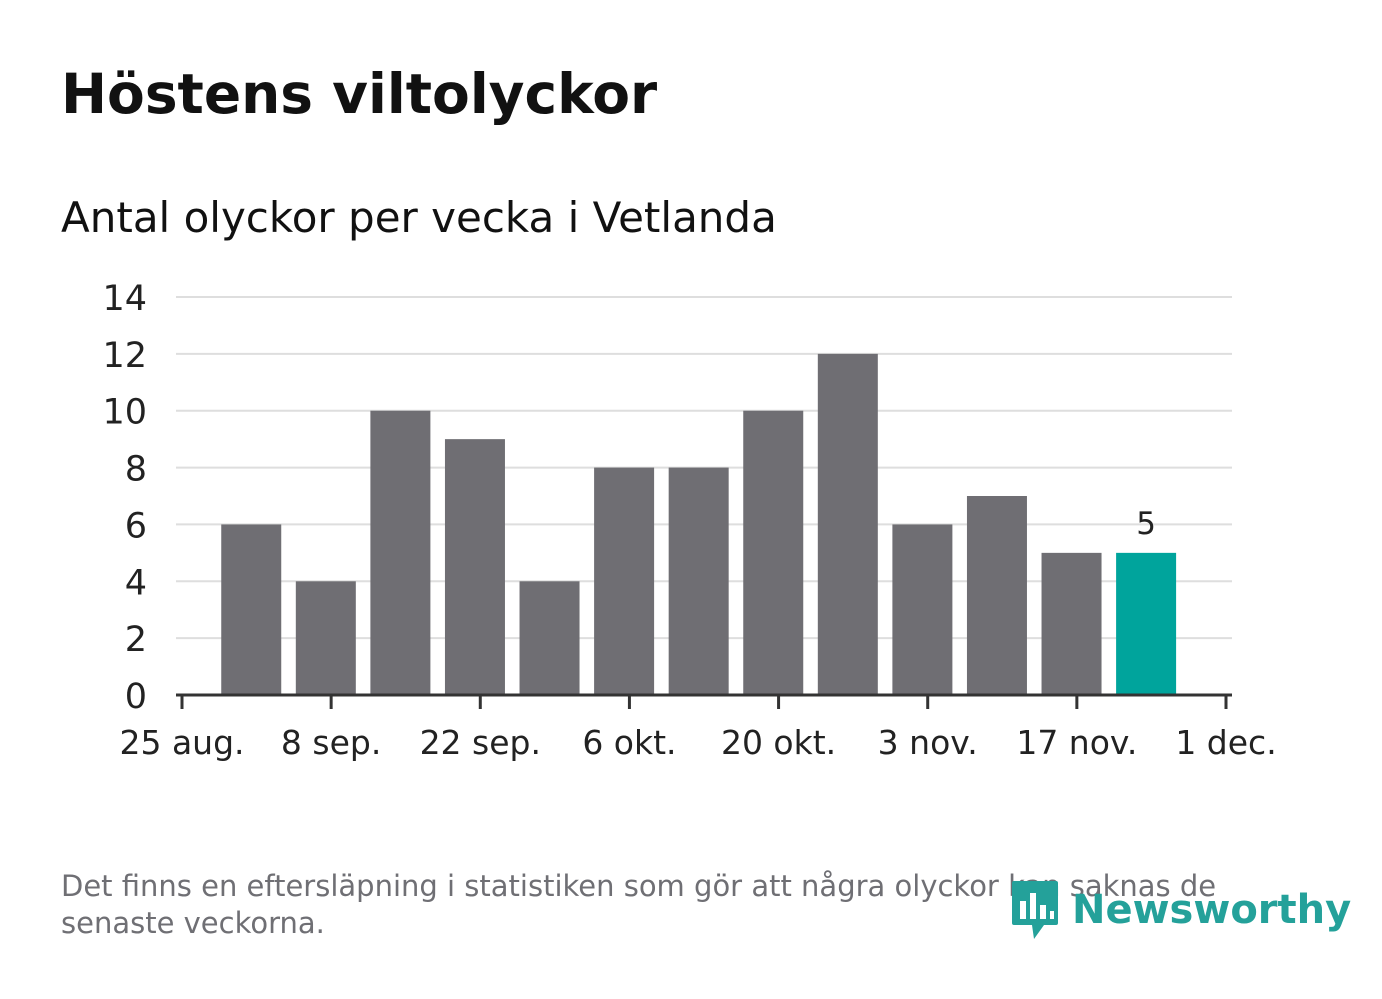  What do you see at coordinates (181, 742) in the screenshot?
I see `x-tick-label-2025-08-25: 25 aug.` at bounding box center [181, 742].